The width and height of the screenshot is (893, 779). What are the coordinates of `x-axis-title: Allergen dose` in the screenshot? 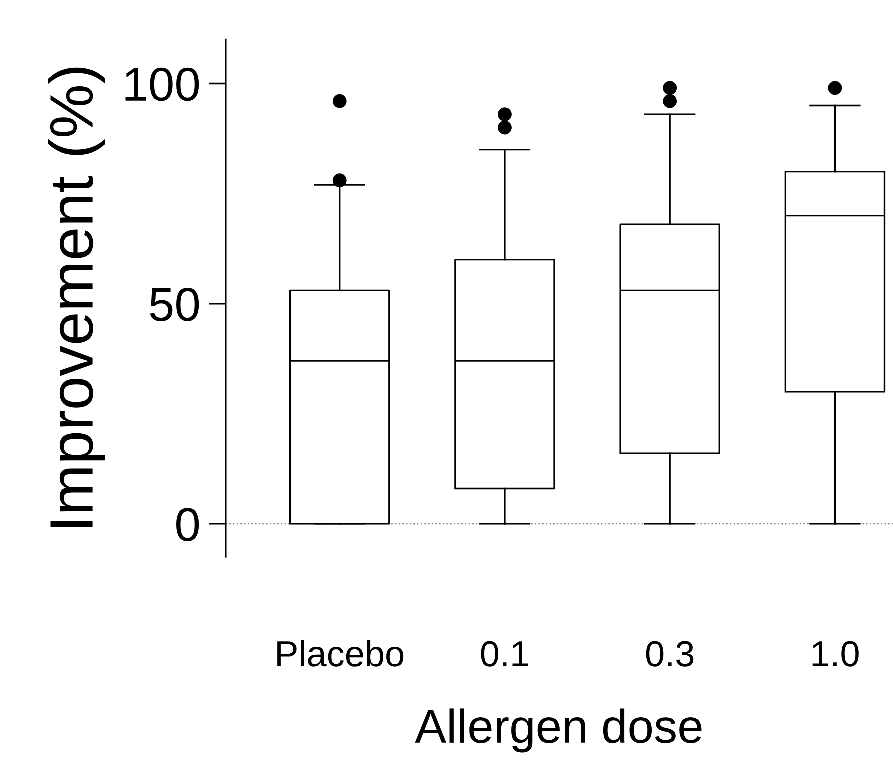 It's located at (558, 730).